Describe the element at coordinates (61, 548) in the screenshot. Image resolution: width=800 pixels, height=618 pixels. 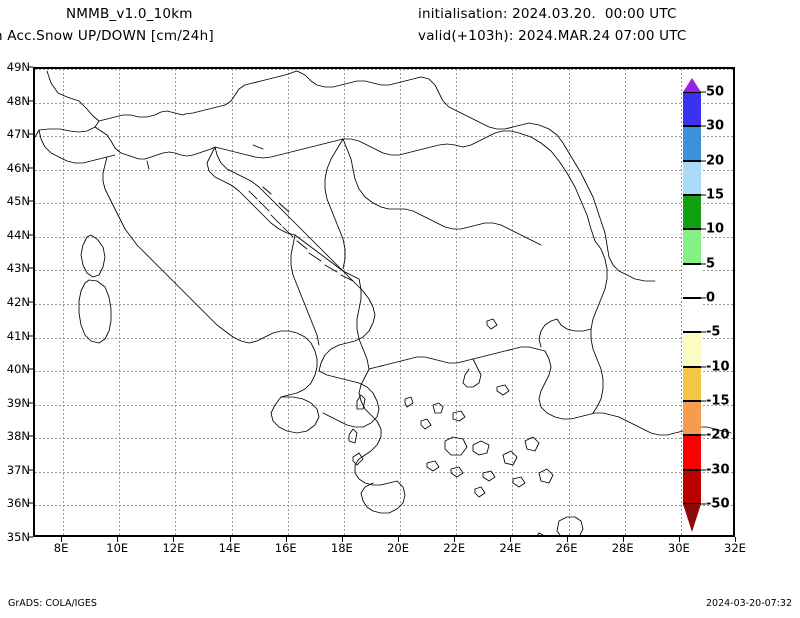
I see `x-axis-tick-label: 8E` at that location.